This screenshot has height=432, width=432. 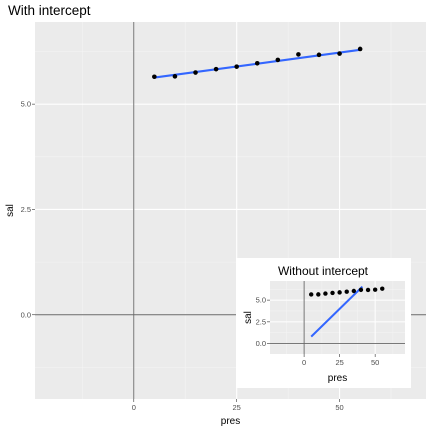 What do you see at coordinates (337, 378) in the screenshot?
I see `inset-x-axis-title: pres` at bounding box center [337, 378].